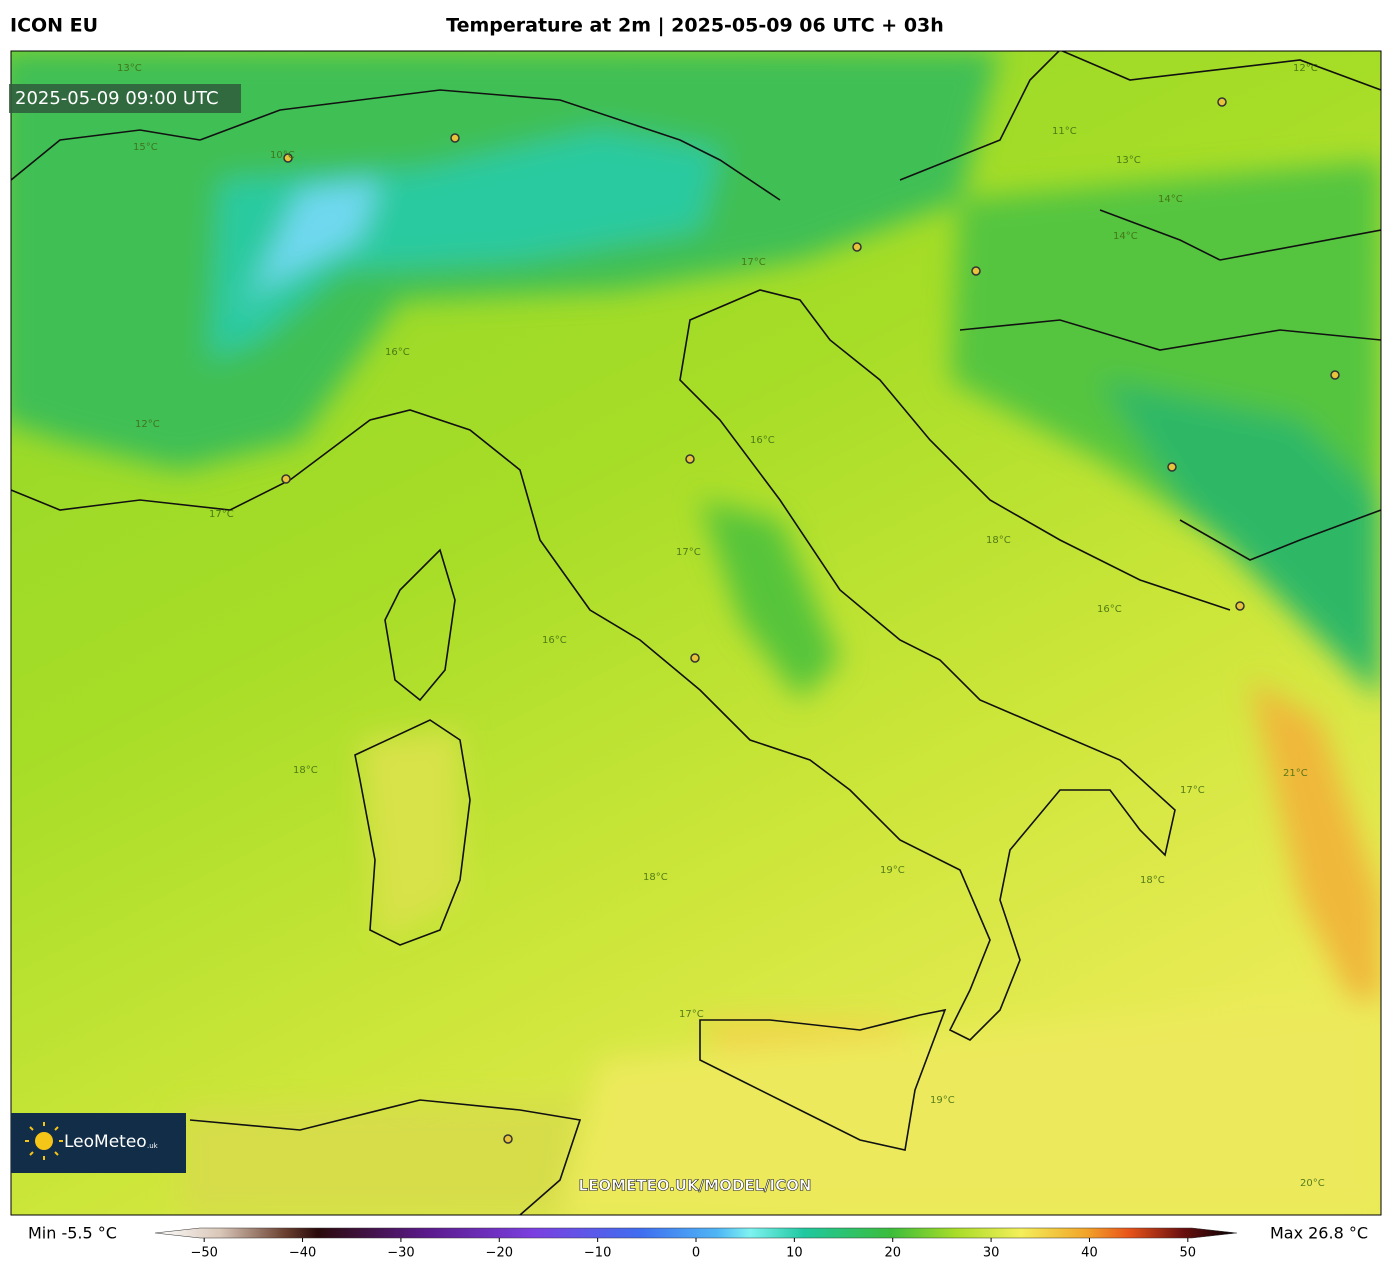 The image size is (1390, 1263). I want to click on contour-label: 21°C, so click(1295, 773).